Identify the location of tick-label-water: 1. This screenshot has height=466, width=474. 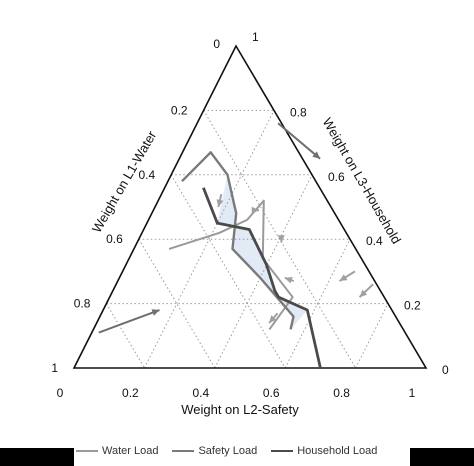
(54, 368).